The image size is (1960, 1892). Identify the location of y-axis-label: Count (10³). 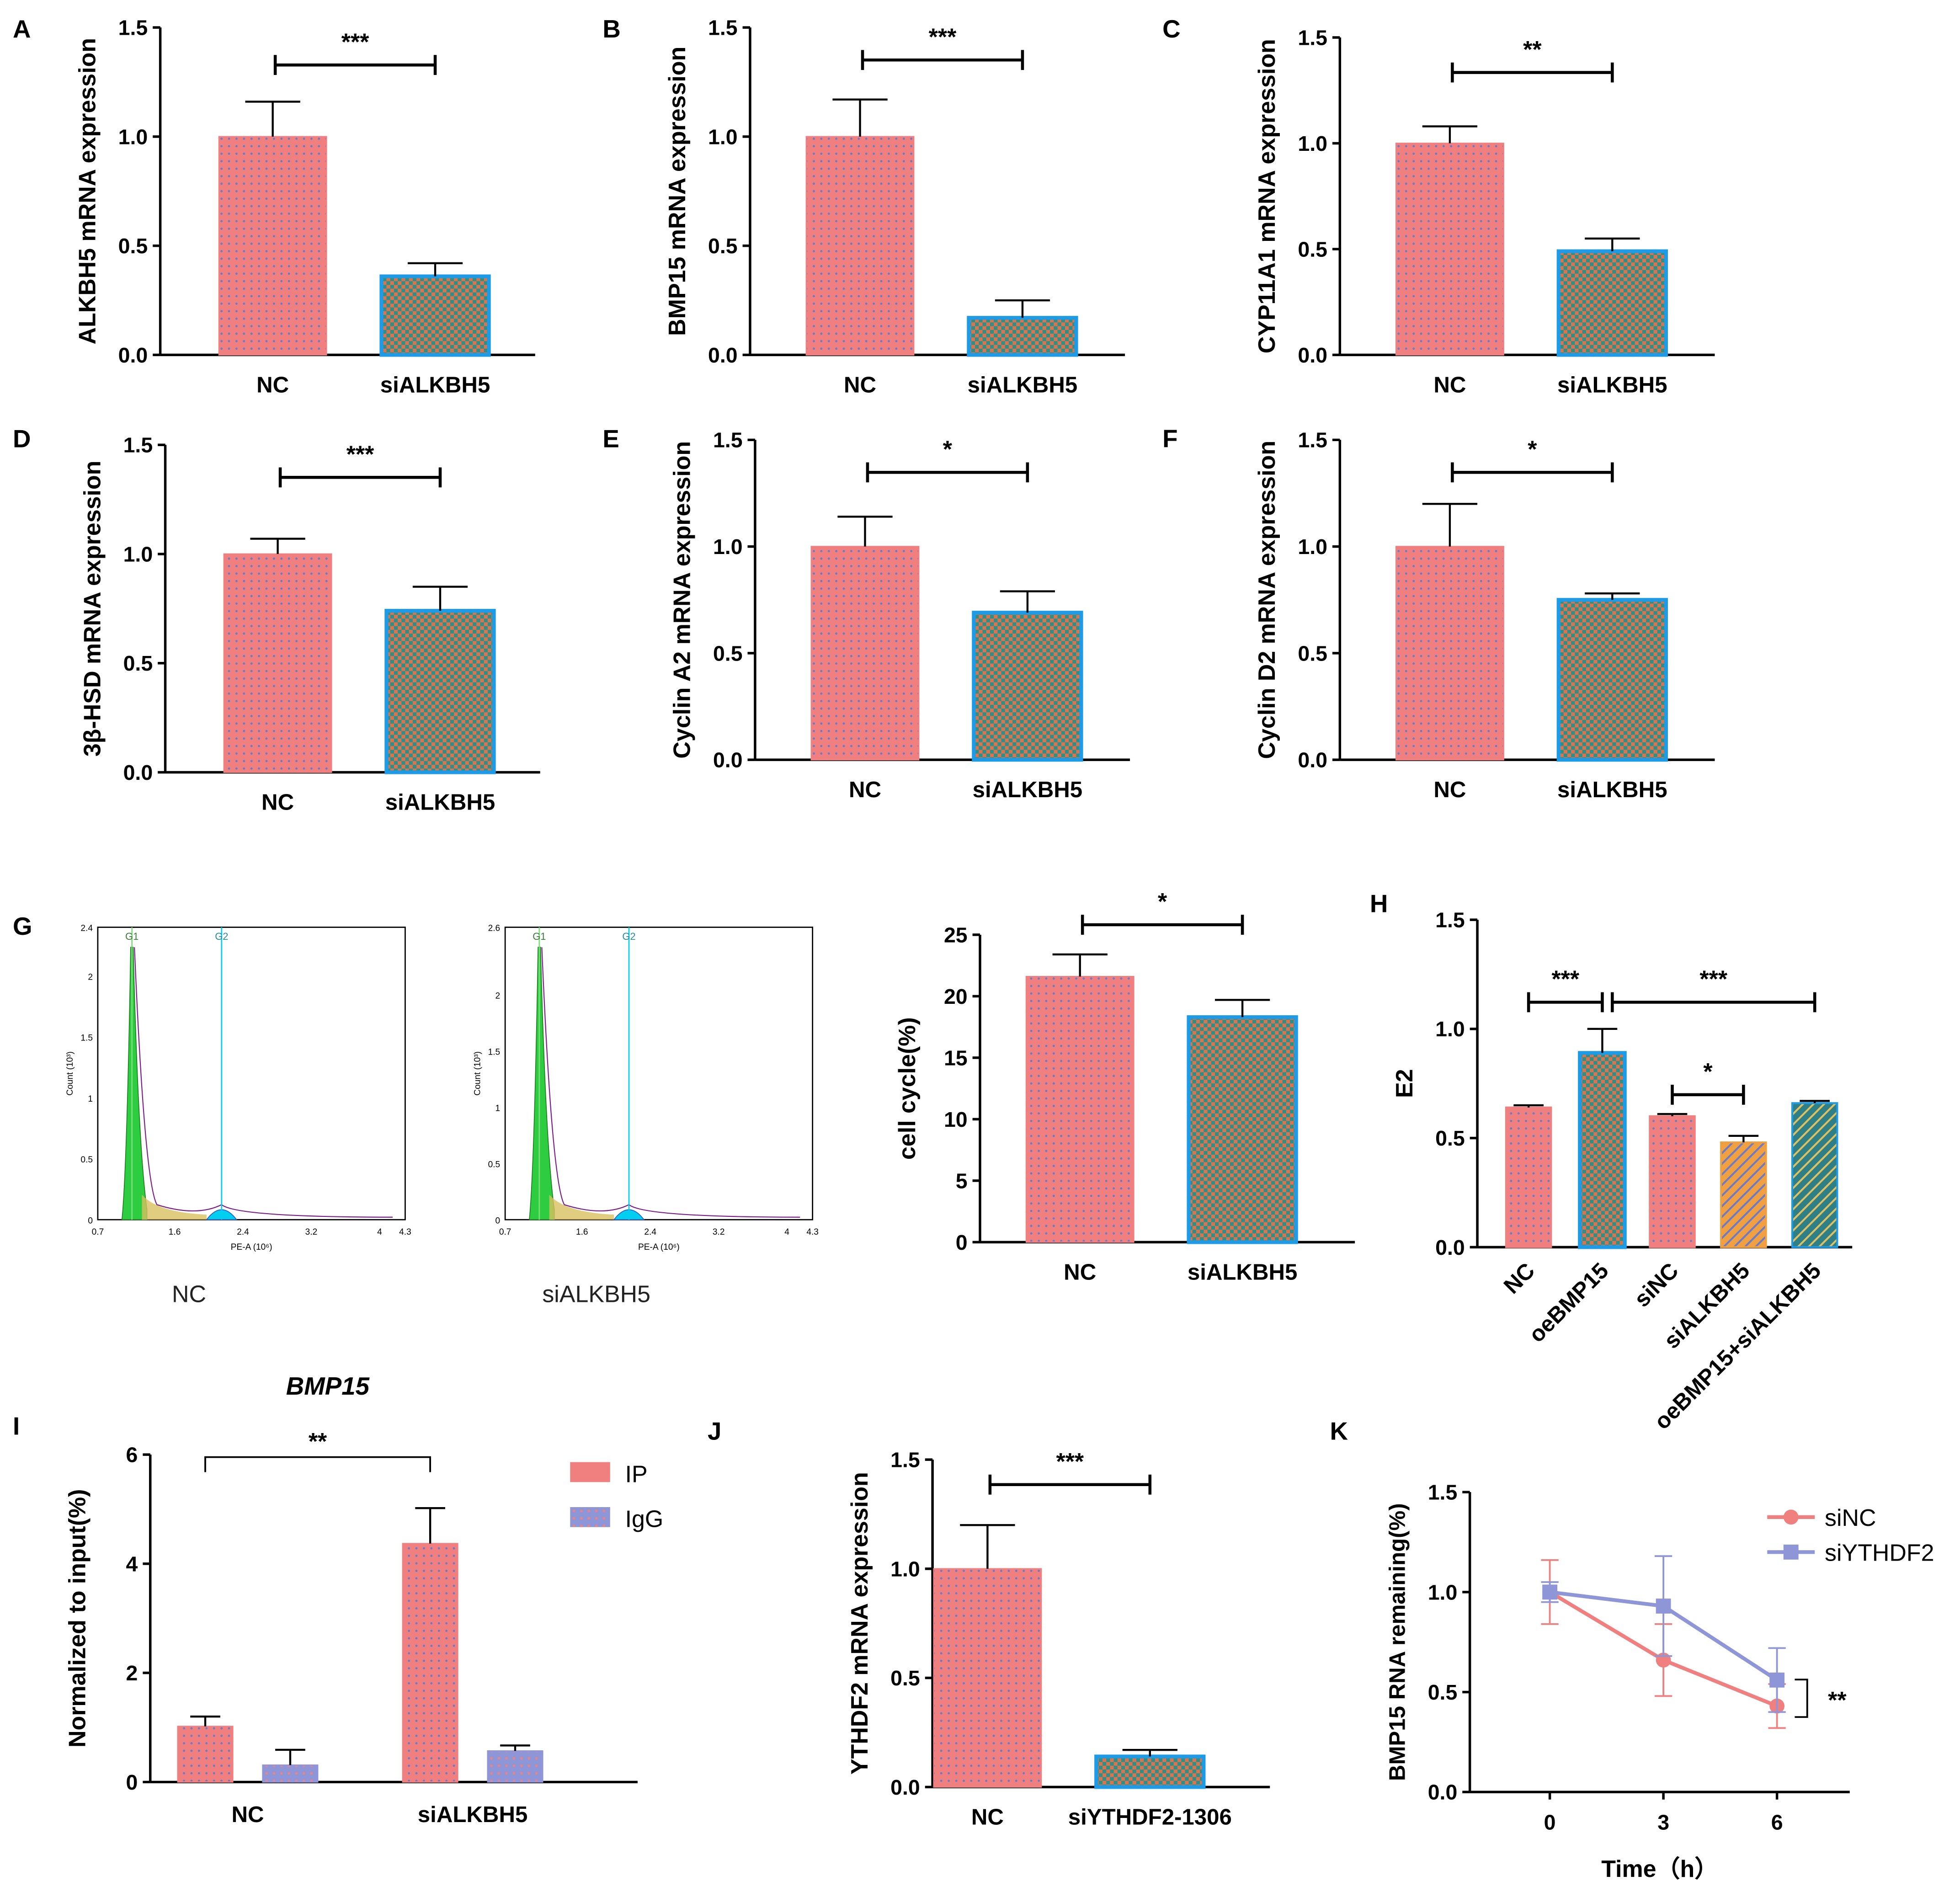
(70, 1073).